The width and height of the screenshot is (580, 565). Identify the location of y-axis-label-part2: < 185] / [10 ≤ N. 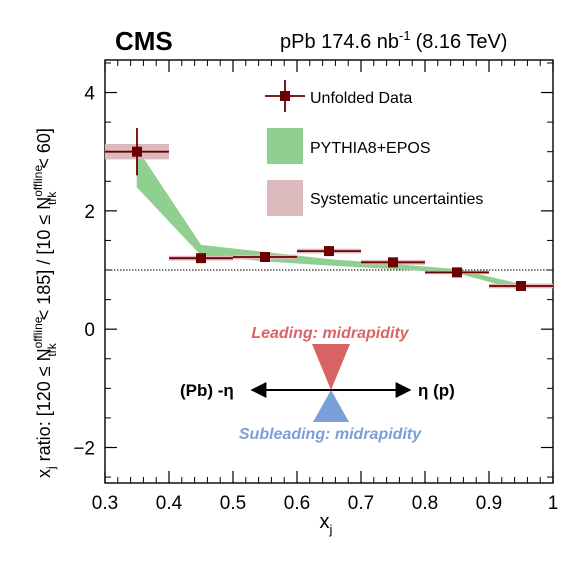
(44, 261).